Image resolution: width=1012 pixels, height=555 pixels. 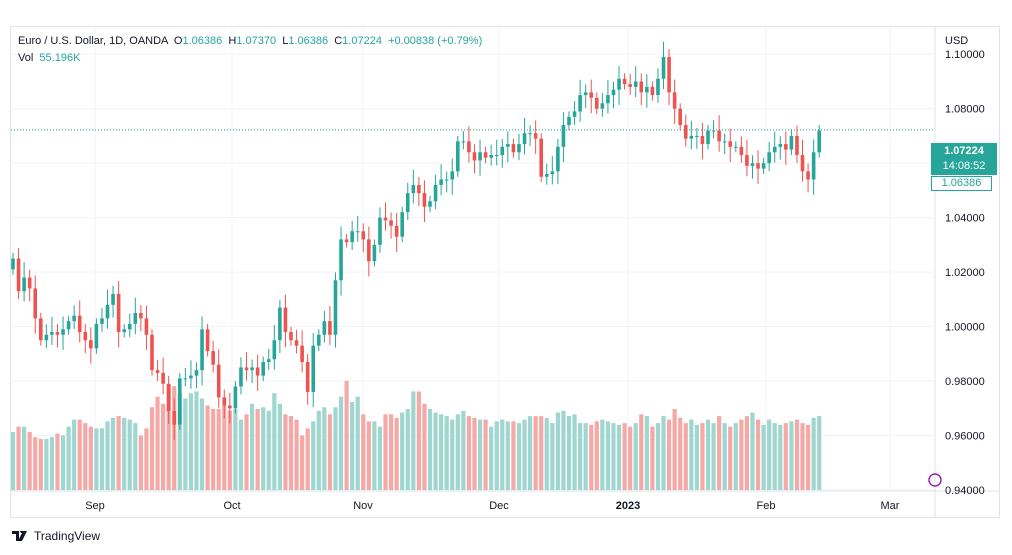 I want to click on time-tick-label: Sep, so click(x=95, y=506).